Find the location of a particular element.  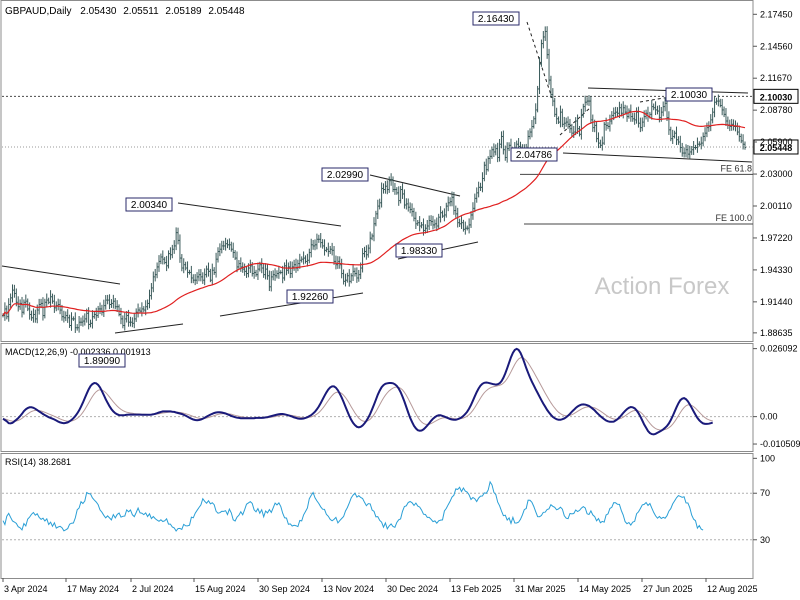

x-tick-label: 30 Dec 2024 is located at coordinates (412, 589).